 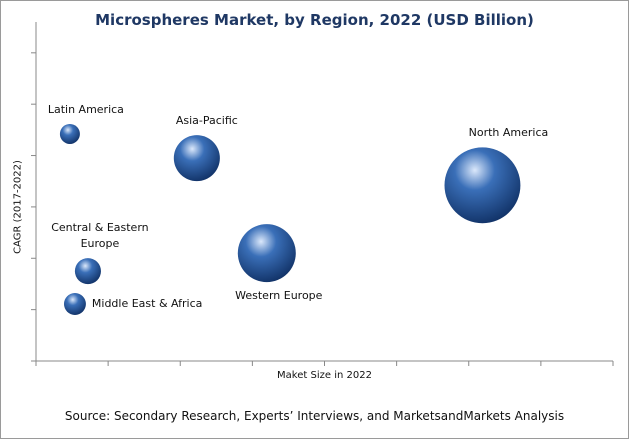 I want to click on bubble-label: Latin America, so click(x=85, y=109).